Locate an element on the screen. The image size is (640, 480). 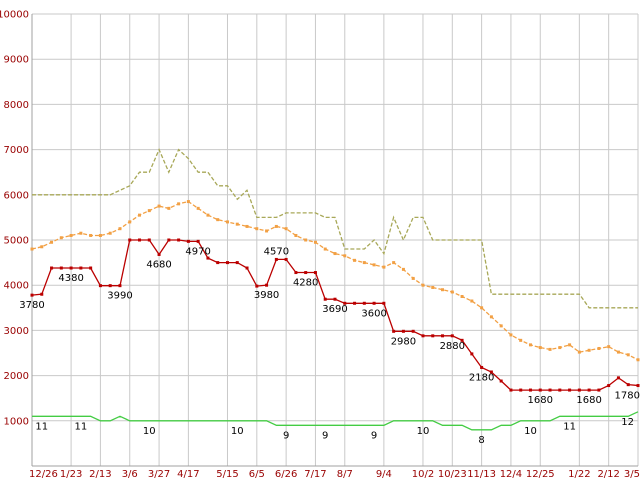
x-axis-tick-label: 1/22 is located at coordinates (579, 474).